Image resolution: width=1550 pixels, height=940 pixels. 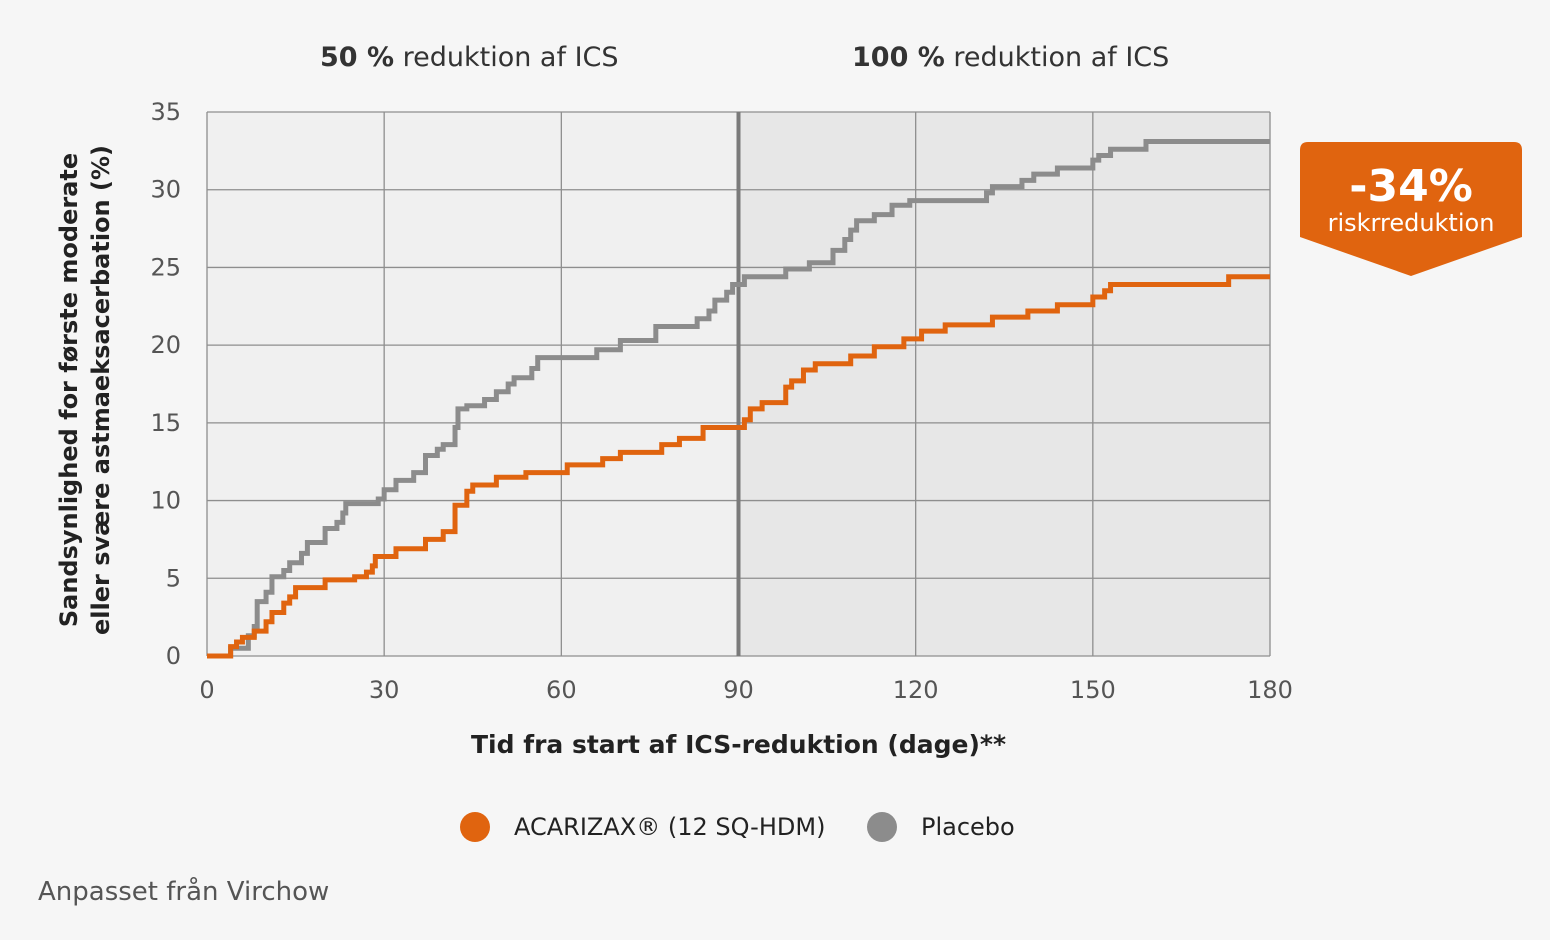 What do you see at coordinates (475, 827) in the screenshot?
I see `legend-dot-acarizax` at bounding box center [475, 827].